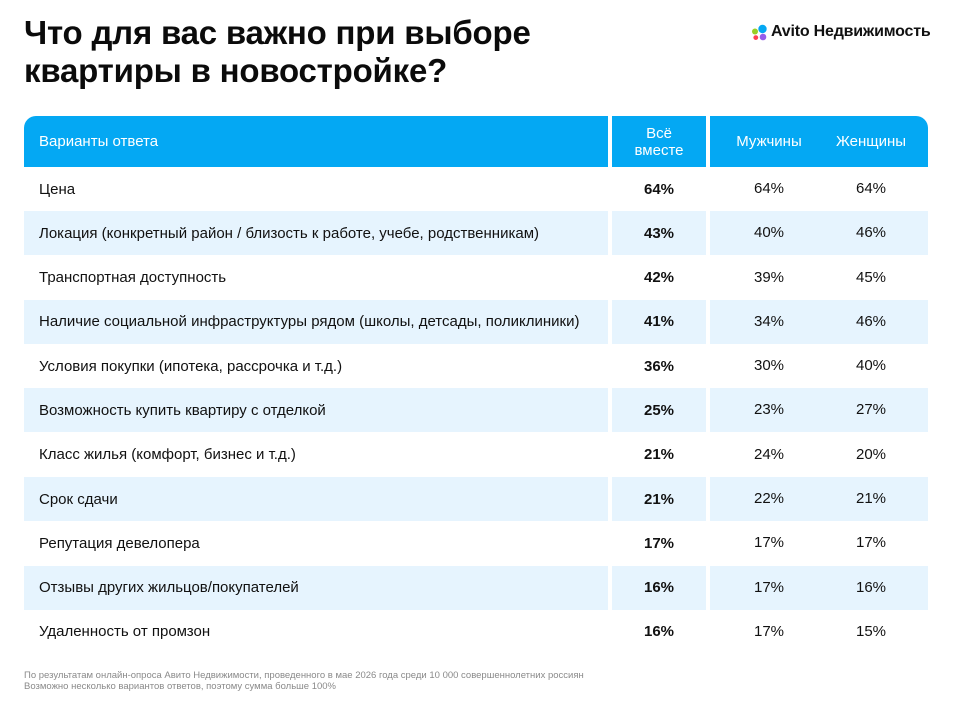 The image size is (957, 713). I want to click on row-value-all: 42%, so click(659, 278).